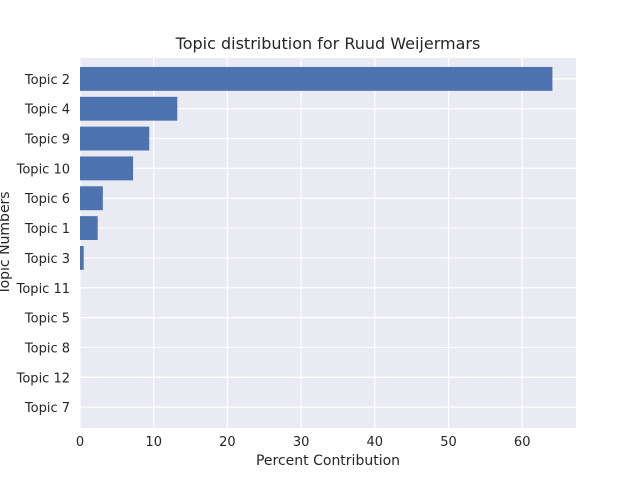 Image resolution: width=640 pixels, height=480 pixels. What do you see at coordinates (47, 199) in the screenshot?
I see `y-tick-label: Topic 6` at bounding box center [47, 199].